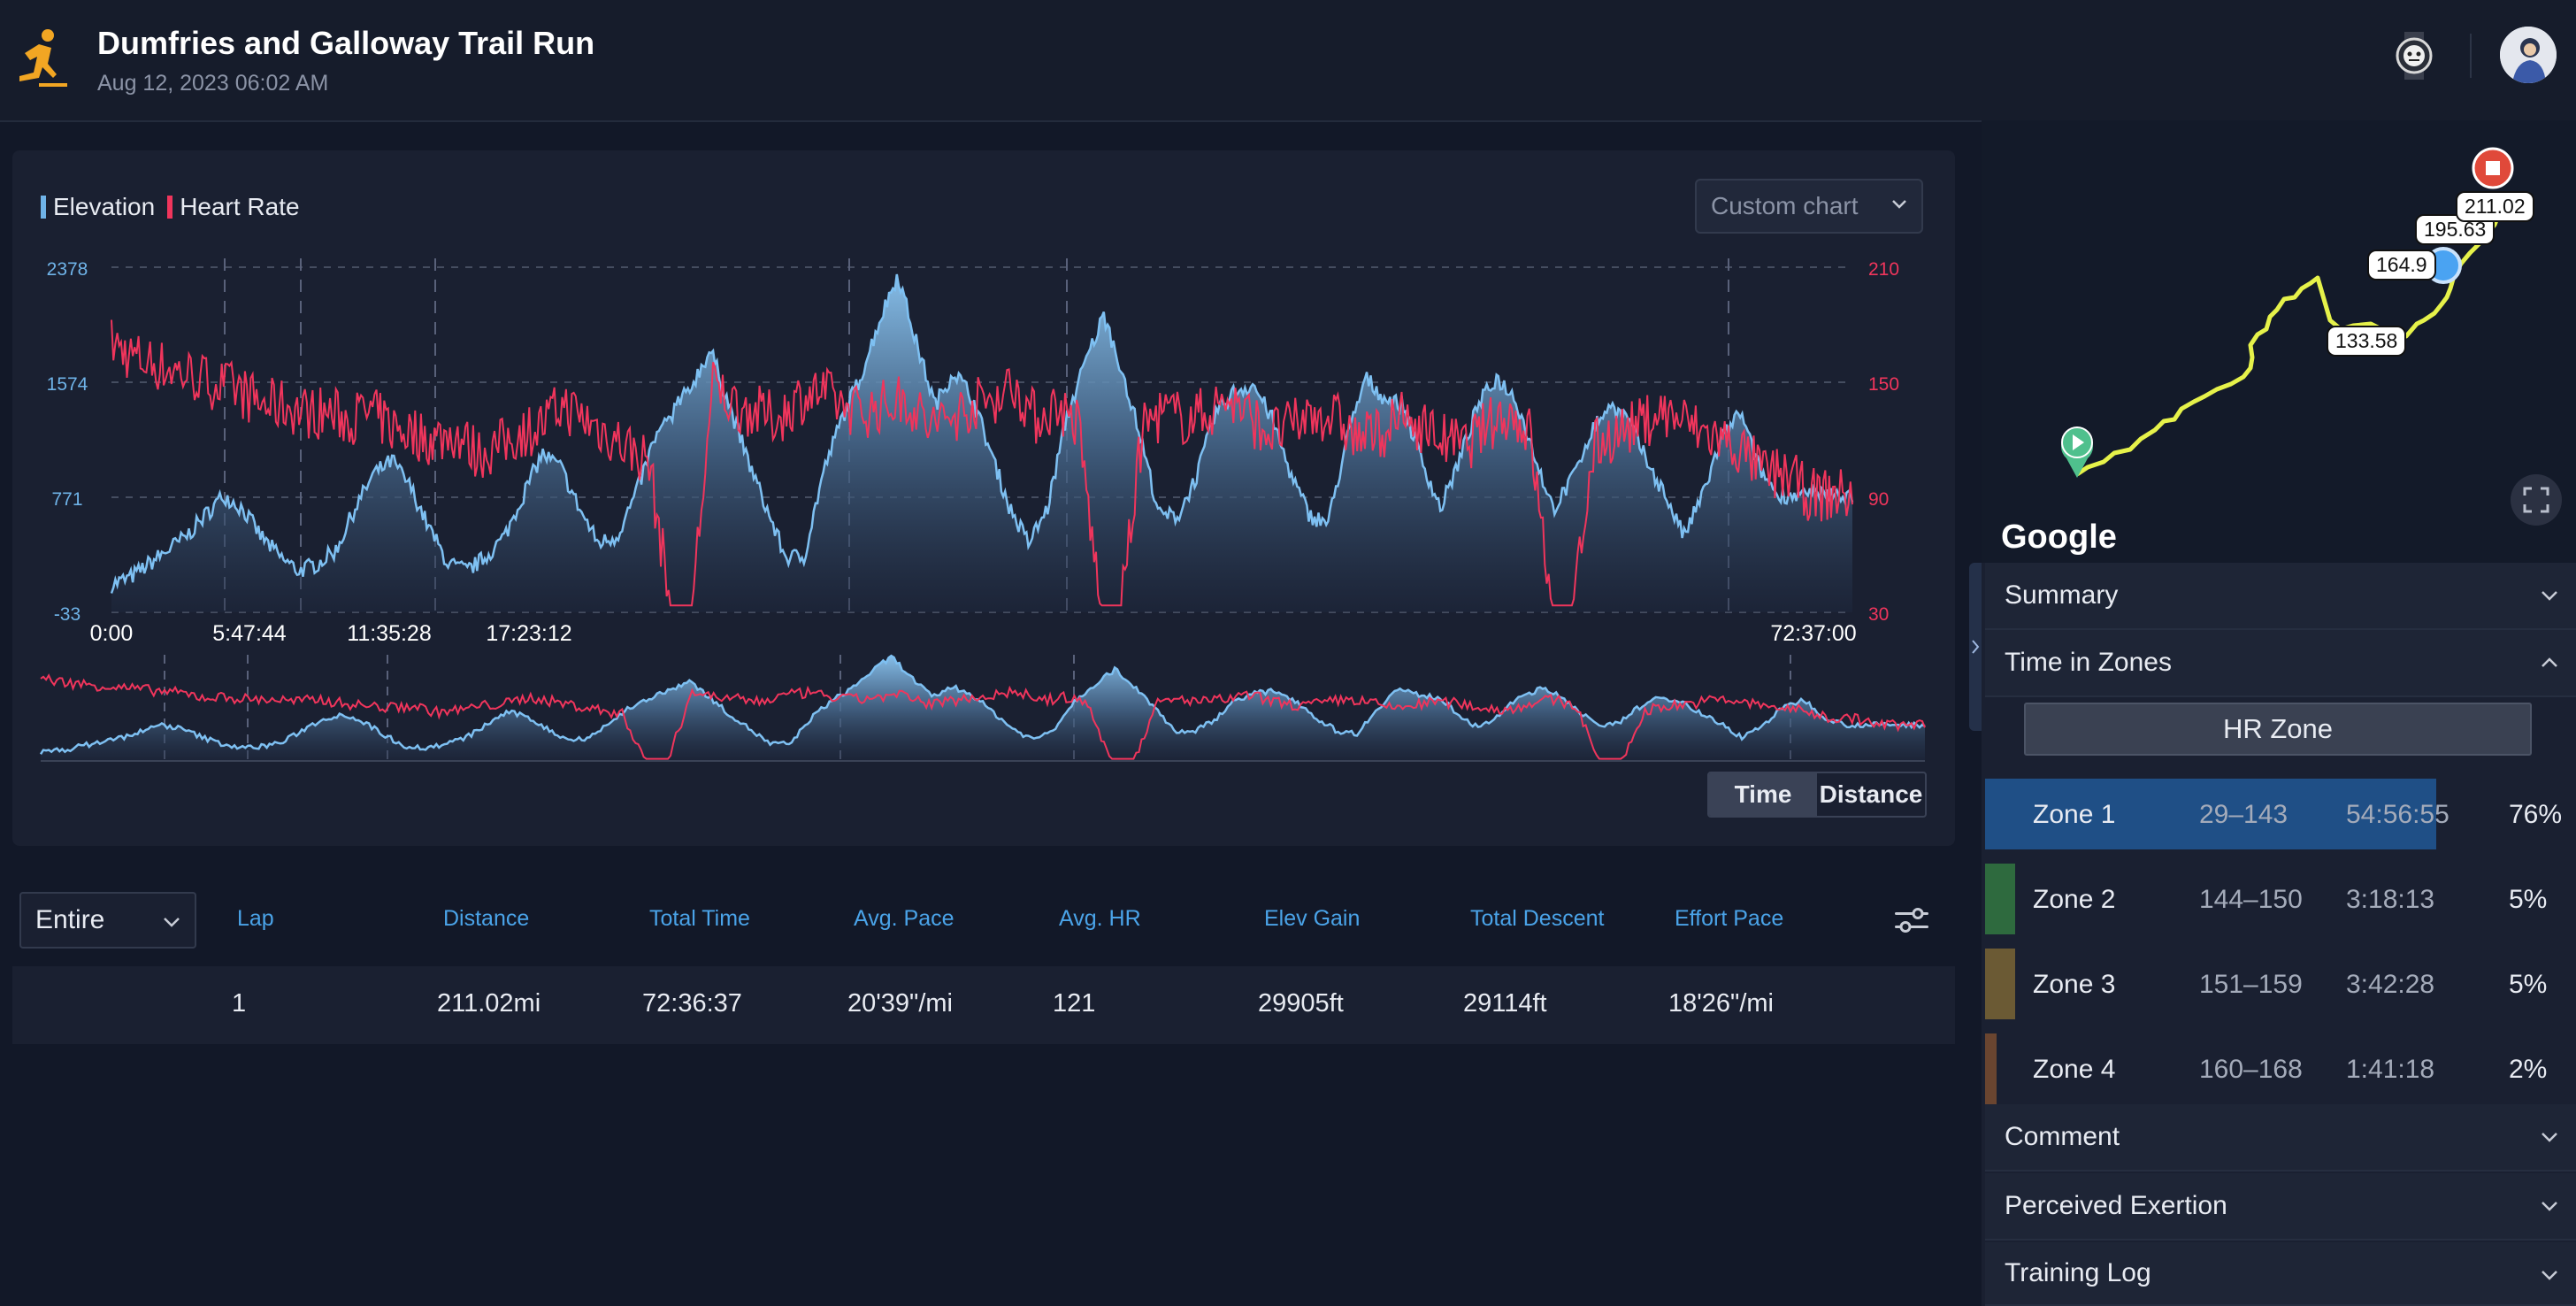 This screenshot has height=1306, width=2576. Describe the element at coordinates (904, 919) in the screenshot. I see `column-header-avg-pace: Avg. Pace` at that location.